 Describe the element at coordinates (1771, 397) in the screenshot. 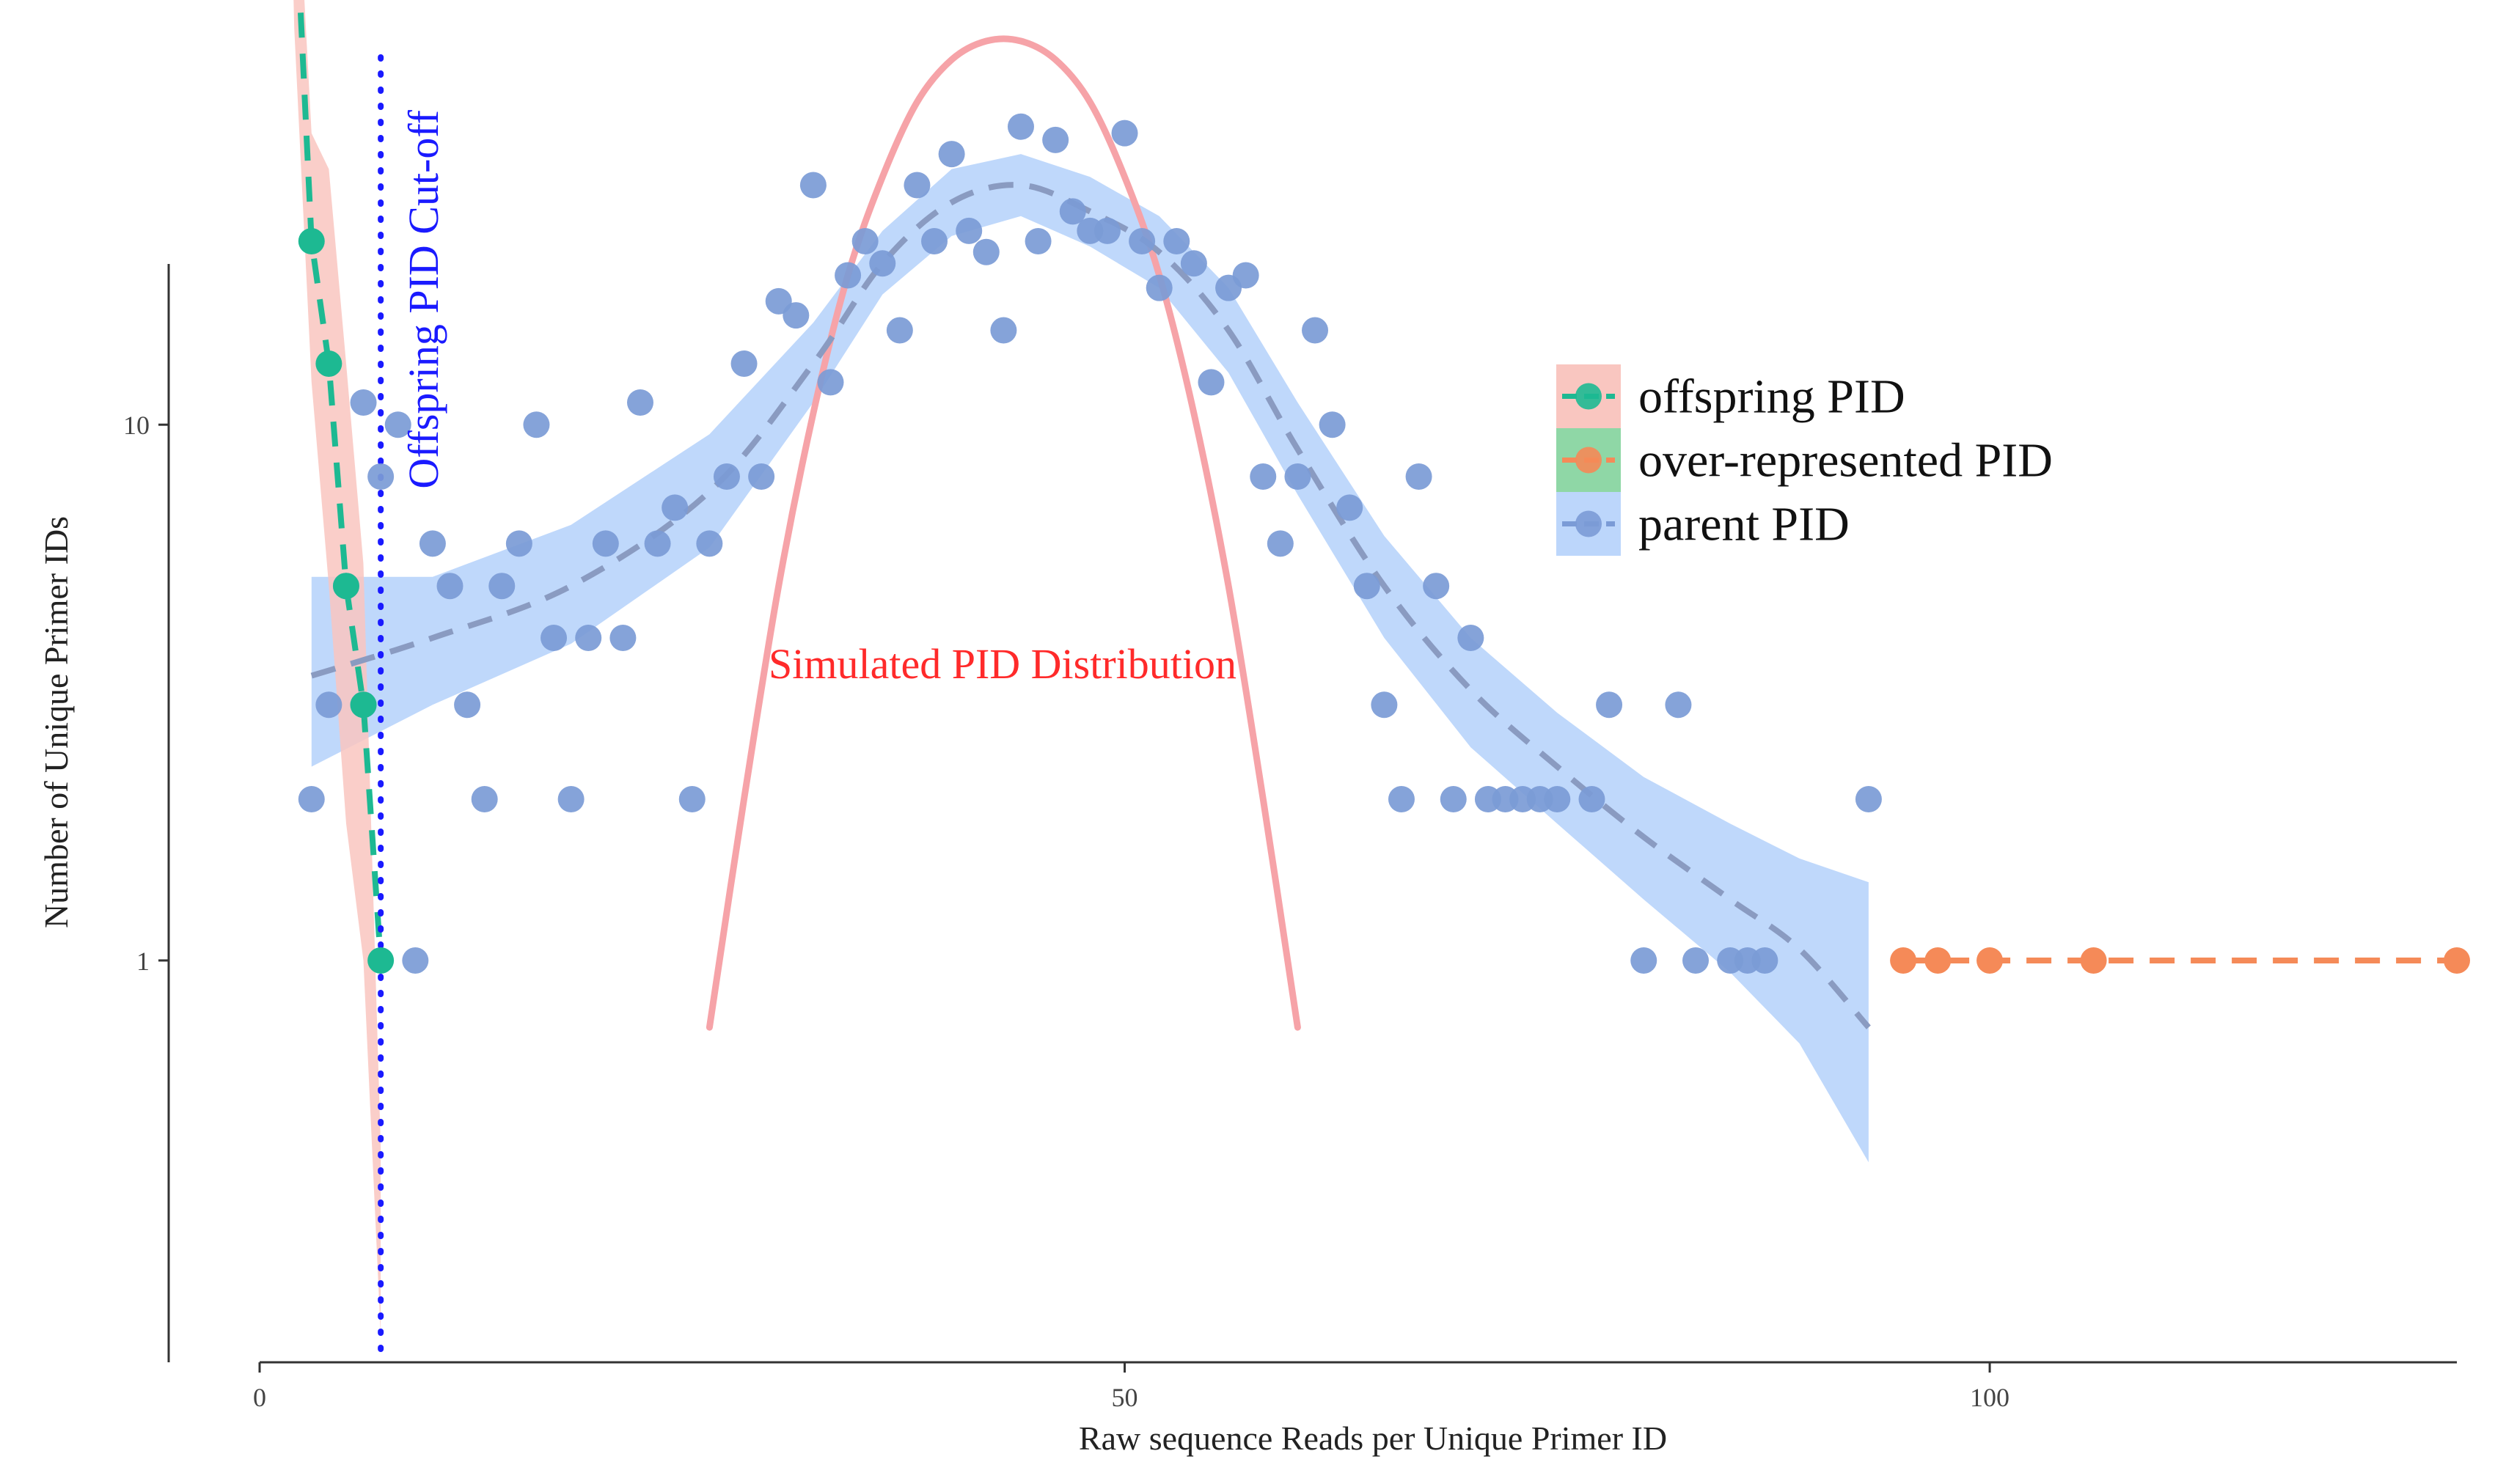

I see `legend-label: offspring PID` at that location.